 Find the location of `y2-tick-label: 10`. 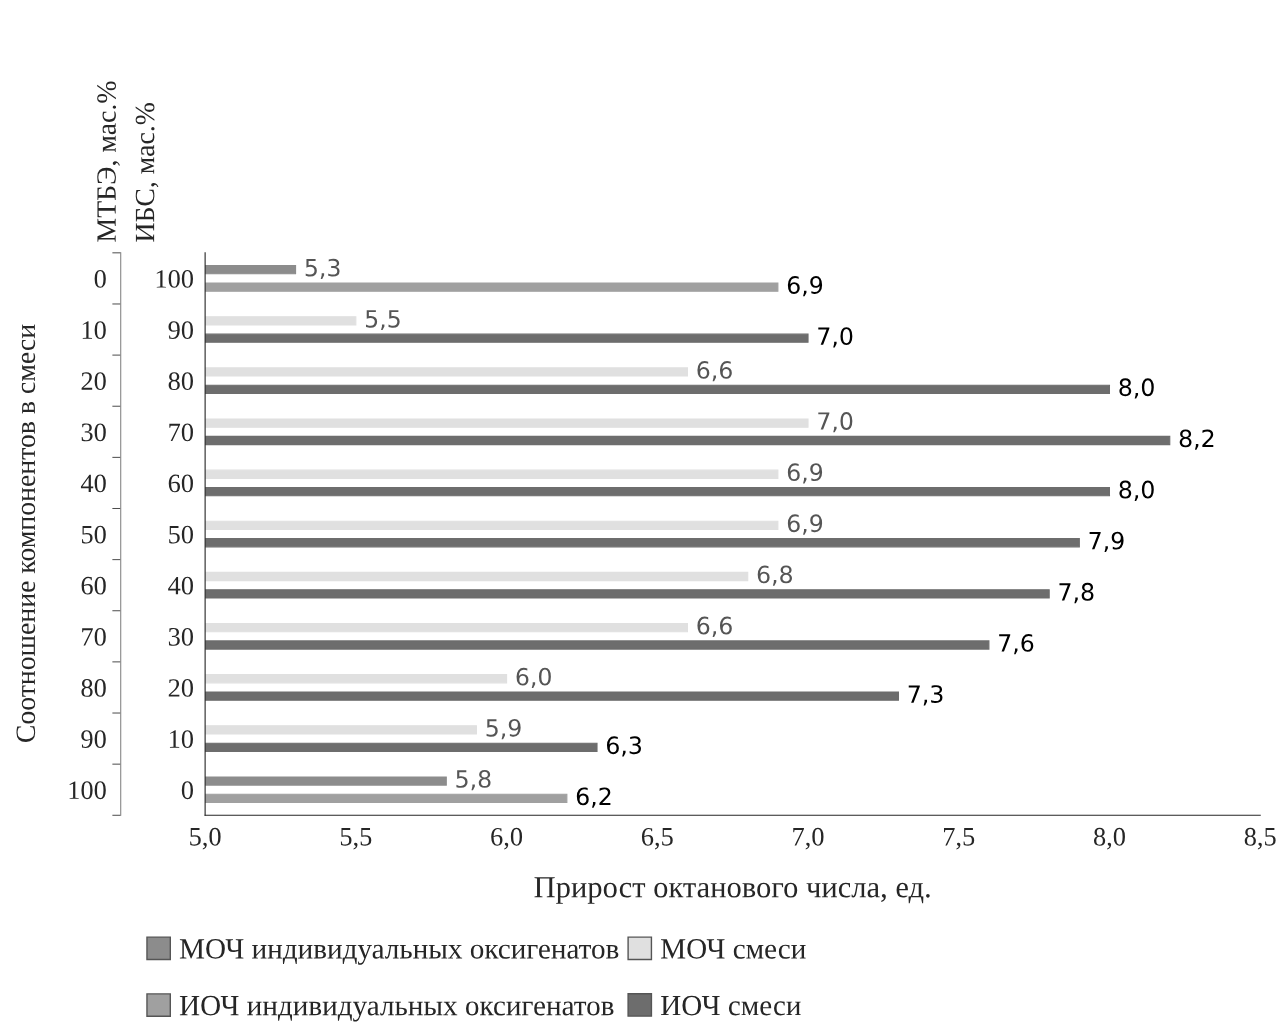

y2-tick-label: 10 is located at coordinates (94, 330).